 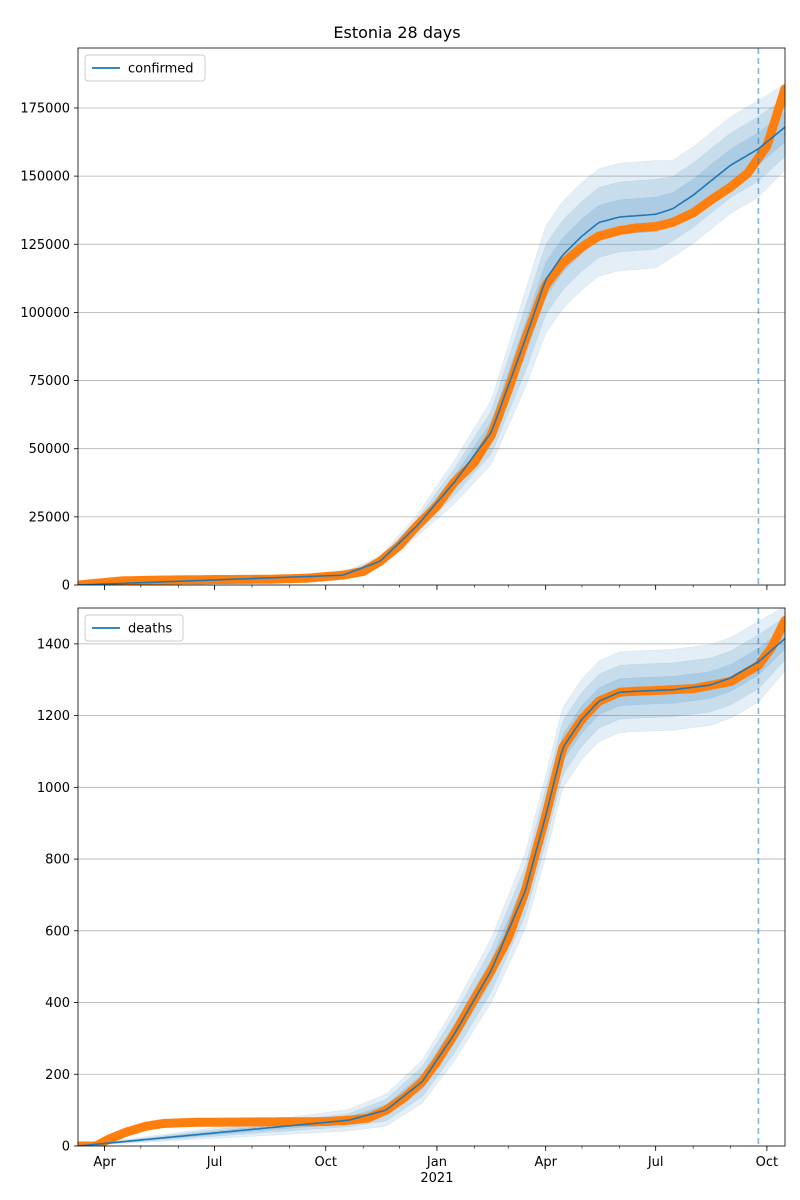 I want to click on x-tick-label: Jan, so click(x=436, y=1162).